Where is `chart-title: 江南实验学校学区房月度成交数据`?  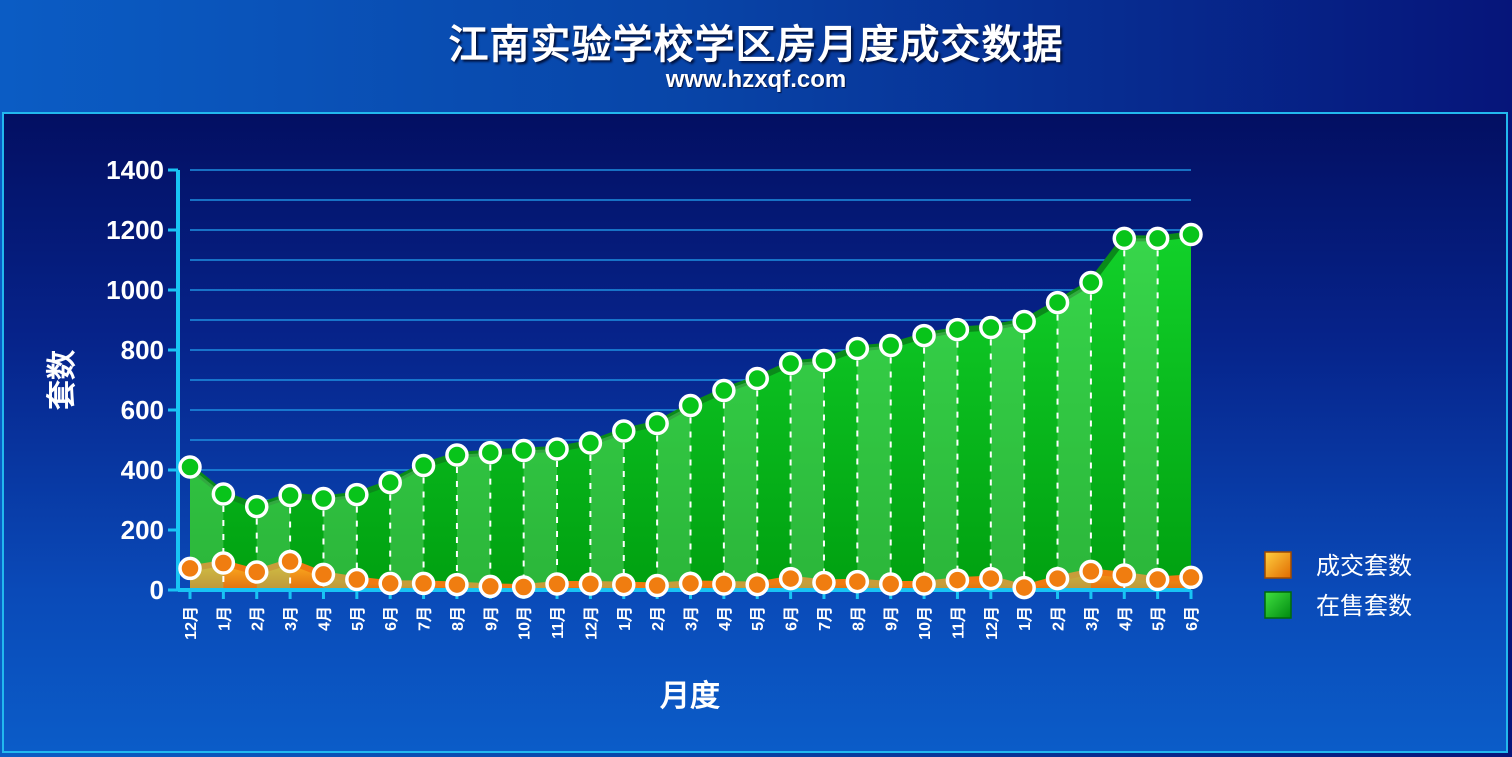
chart-title: 江南实验学校学区房月度成交数据 is located at coordinates (756, 44).